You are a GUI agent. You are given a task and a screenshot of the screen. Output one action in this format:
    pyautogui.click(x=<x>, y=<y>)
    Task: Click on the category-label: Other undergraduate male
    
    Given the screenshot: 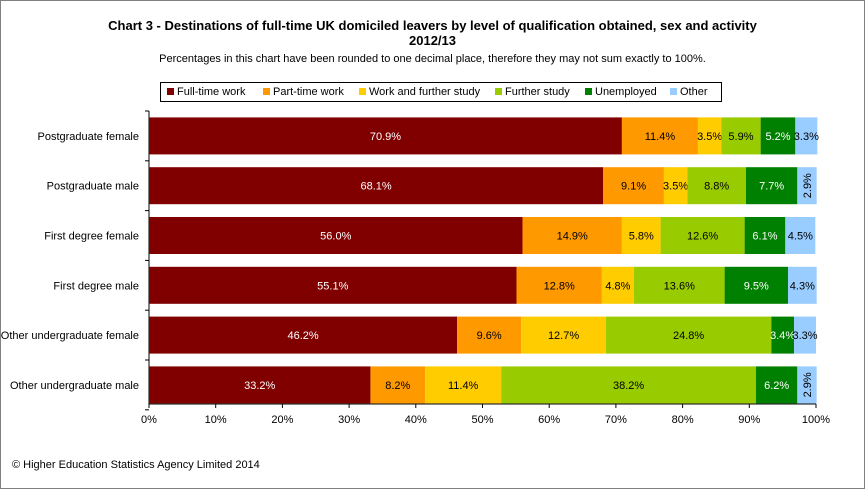 What is the action you would take?
    pyautogui.click(x=74, y=386)
    